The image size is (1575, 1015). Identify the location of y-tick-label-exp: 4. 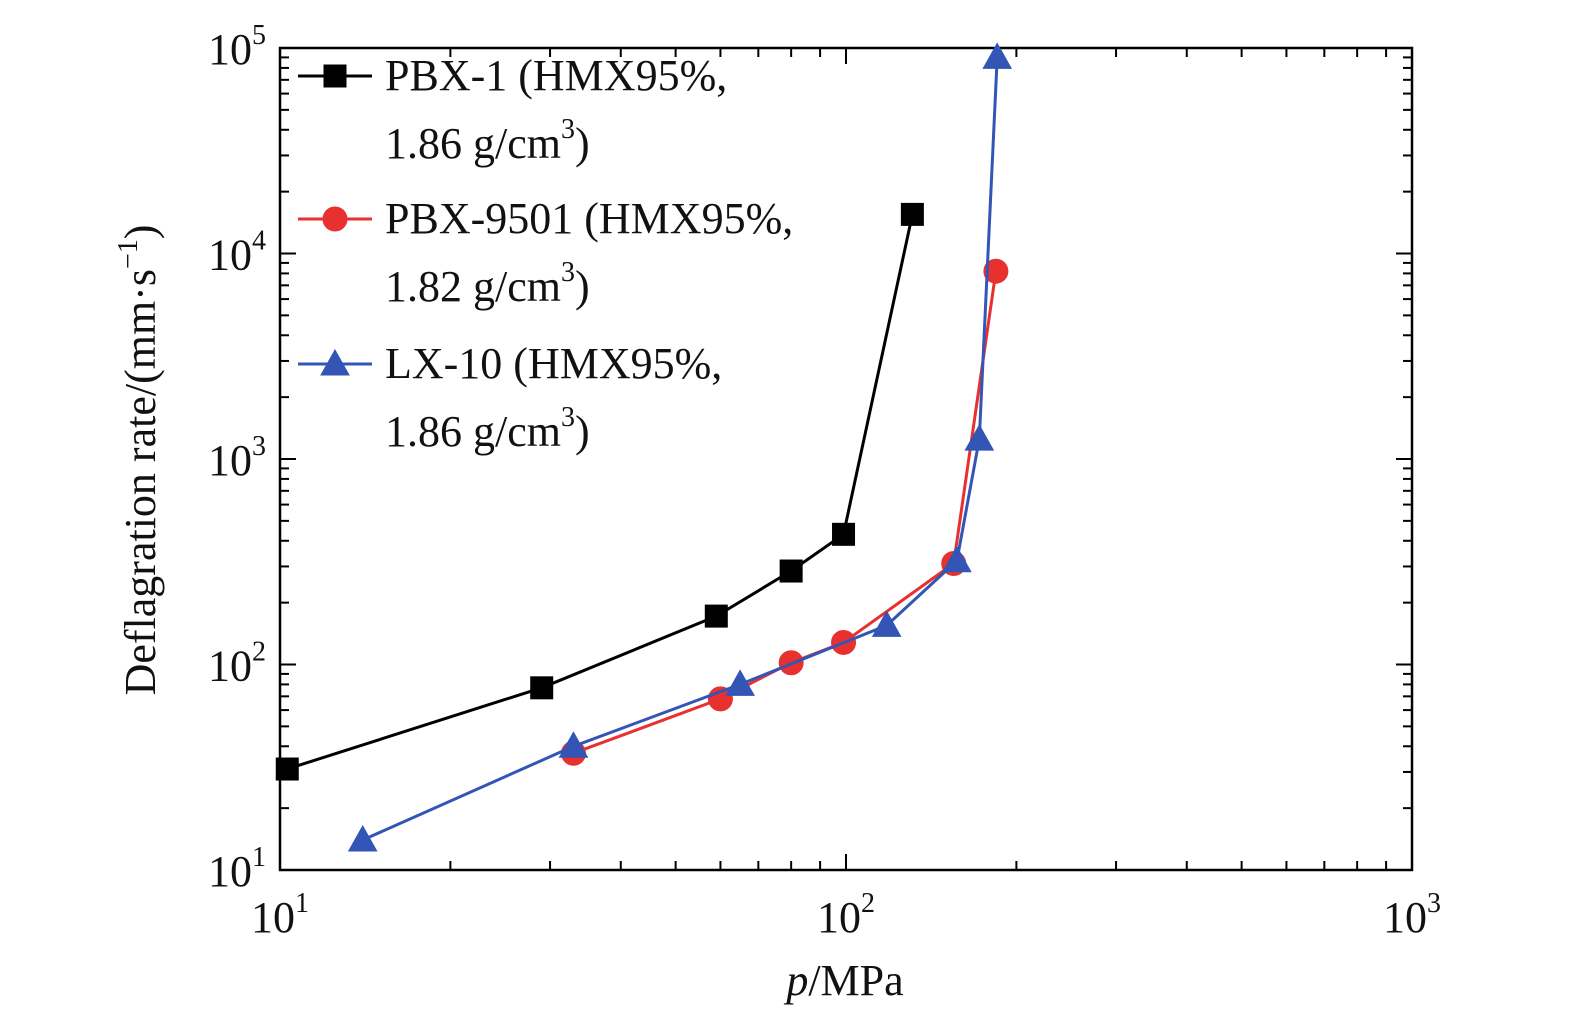
(259, 241).